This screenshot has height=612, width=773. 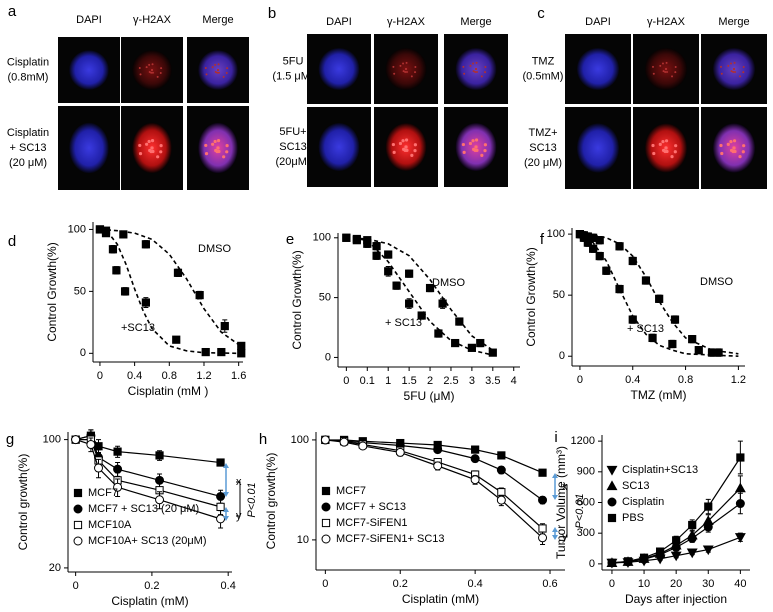 I want to click on y-tick-label: 600, so click(x=586, y=502).